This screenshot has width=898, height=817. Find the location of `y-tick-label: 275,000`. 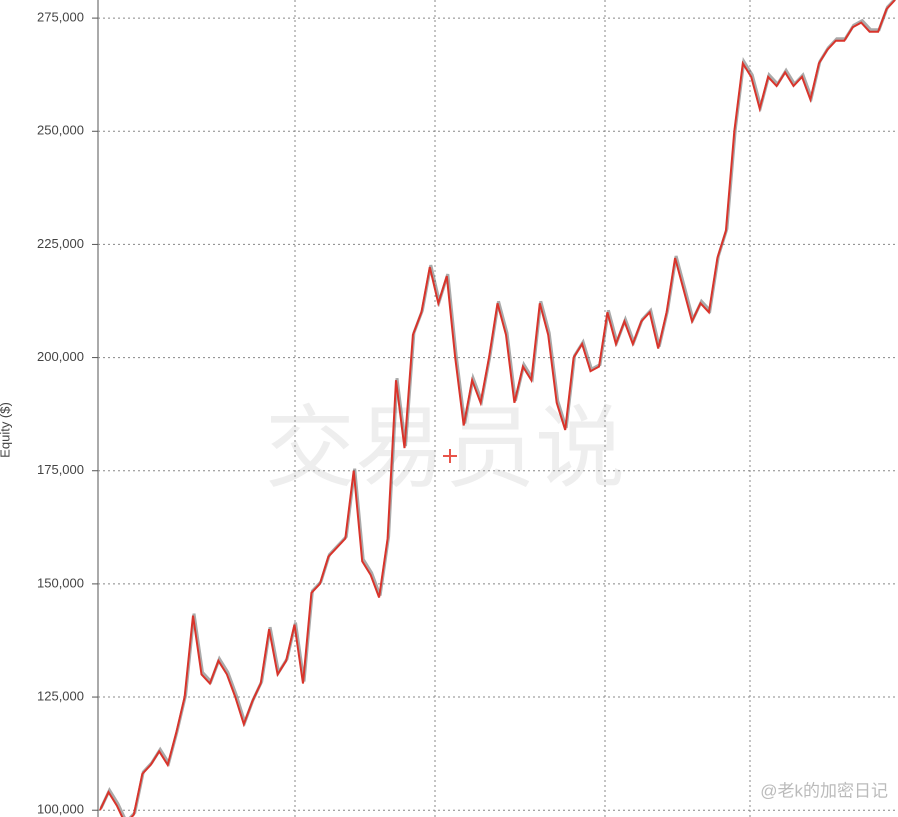

y-tick-label: 275,000 is located at coordinates (60, 17).